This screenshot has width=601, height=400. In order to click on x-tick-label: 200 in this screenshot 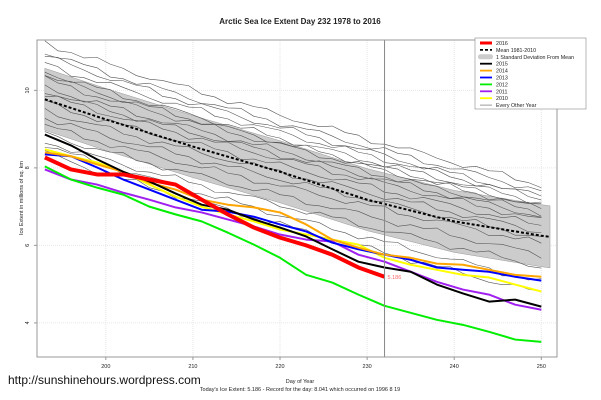, I will do `click(105, 367)`.